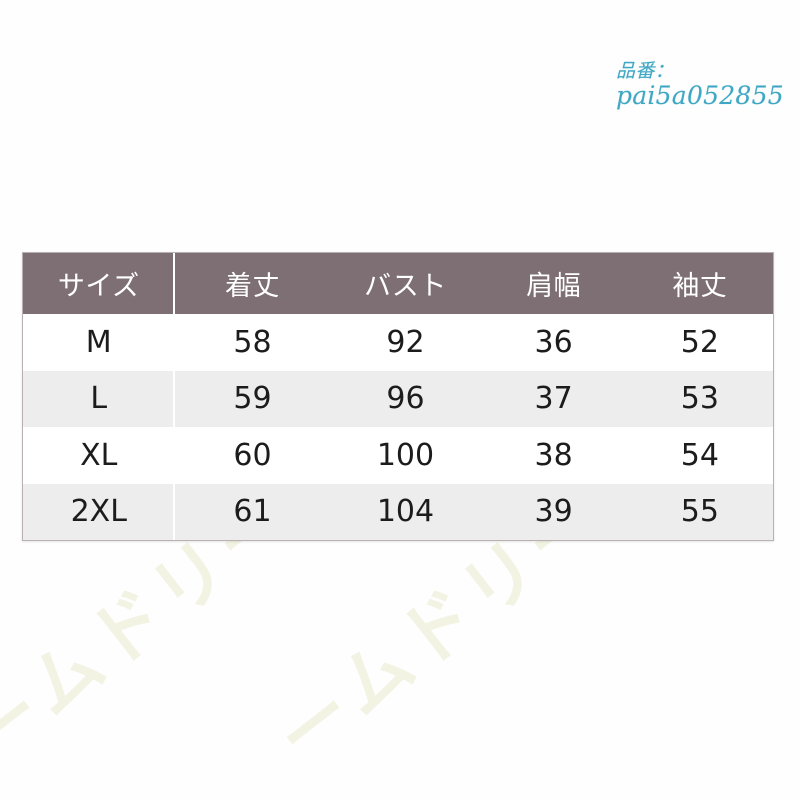 This screenshot has width=800, height=800. I want to click on table-row: L 59 96 37 53, so click(398, 398).